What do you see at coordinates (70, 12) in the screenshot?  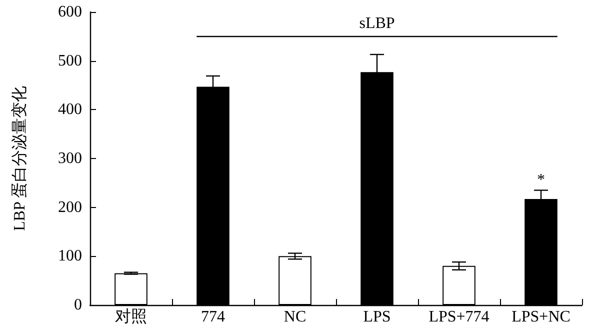 I see `y-tick-label: 600` at bounding box center [70, 12].